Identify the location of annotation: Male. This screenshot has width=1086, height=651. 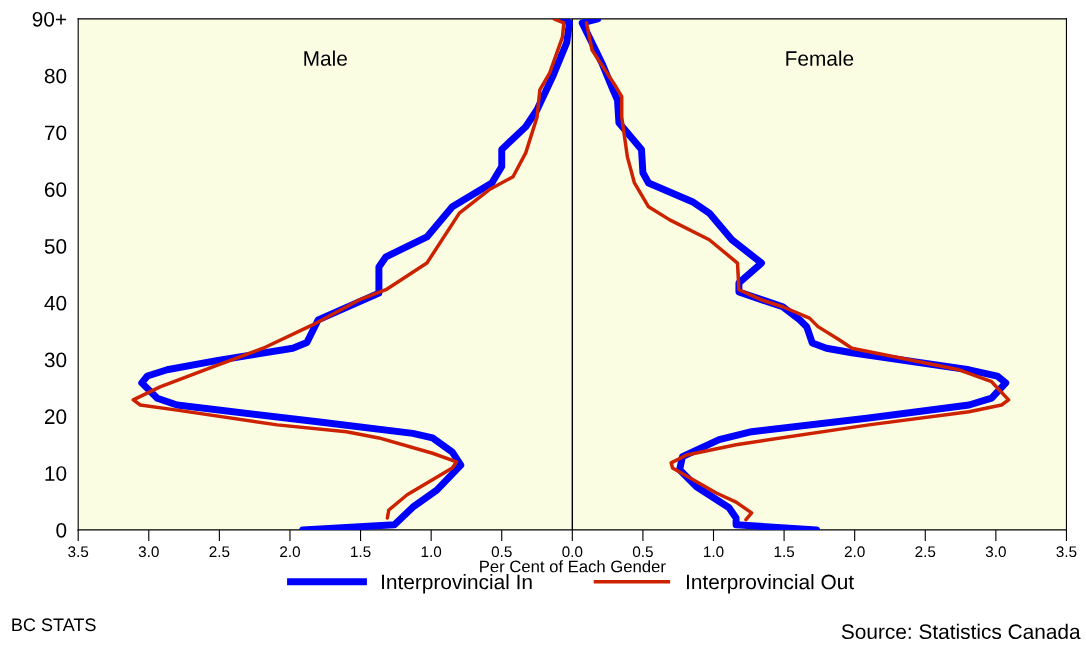
(325, 58).